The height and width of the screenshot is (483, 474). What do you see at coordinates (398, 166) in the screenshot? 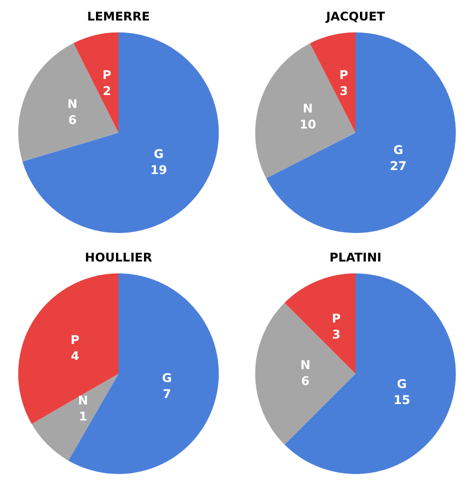
I see `data-label: 27` at bounding box center [398, 166].